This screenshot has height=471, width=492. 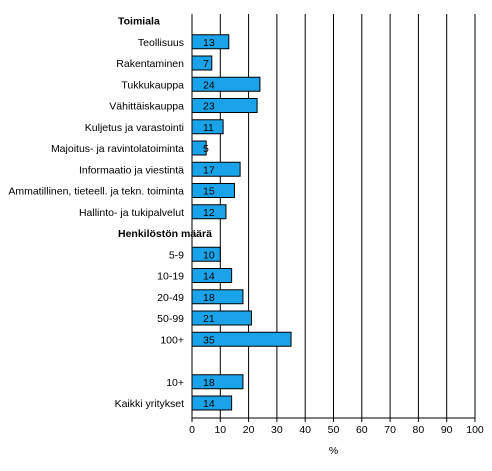 What do you see at coordinates (117, 149) in the screenshot?
I see `category-label: Majoitus- ja ravintolatoiminta` at bounding box center [117, 149].